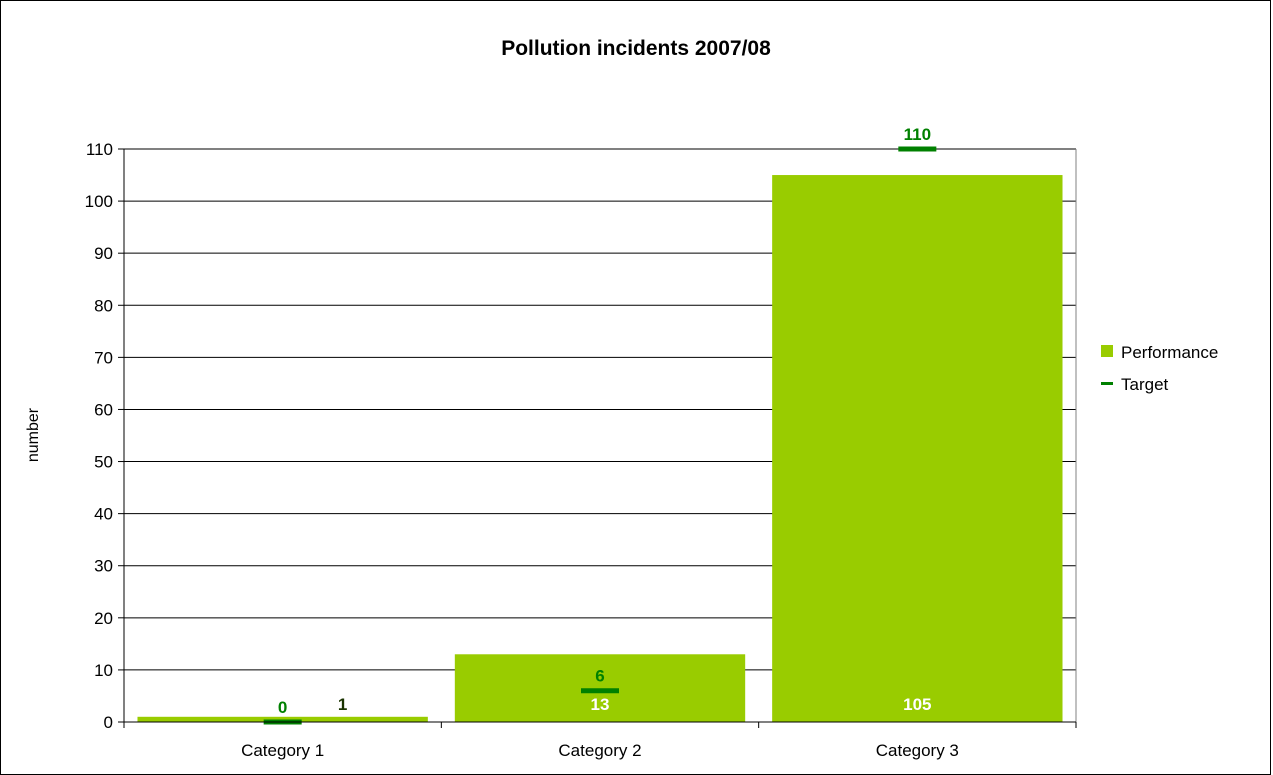  Describe the element at coordinates (1169, 352) in the screenshot. I see `legend-label-performance: Performance` at that location.